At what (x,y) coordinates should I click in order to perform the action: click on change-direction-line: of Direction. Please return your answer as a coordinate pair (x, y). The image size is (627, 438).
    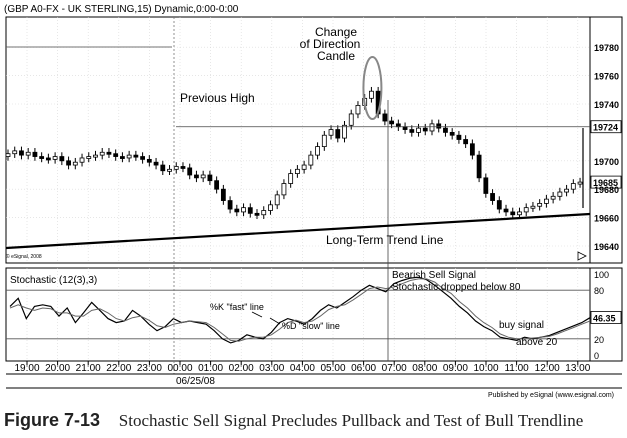
    Looking at the image, I should click on (330, 44).